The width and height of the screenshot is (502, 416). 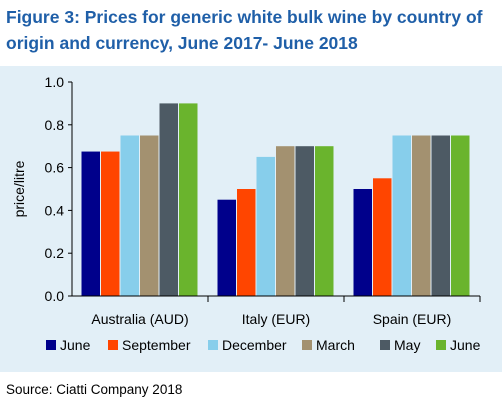 What do you see at coordinates (55, 82) in the screenshot?
I see `y-tick-label: 1.0` at bounding box center [55, 82].